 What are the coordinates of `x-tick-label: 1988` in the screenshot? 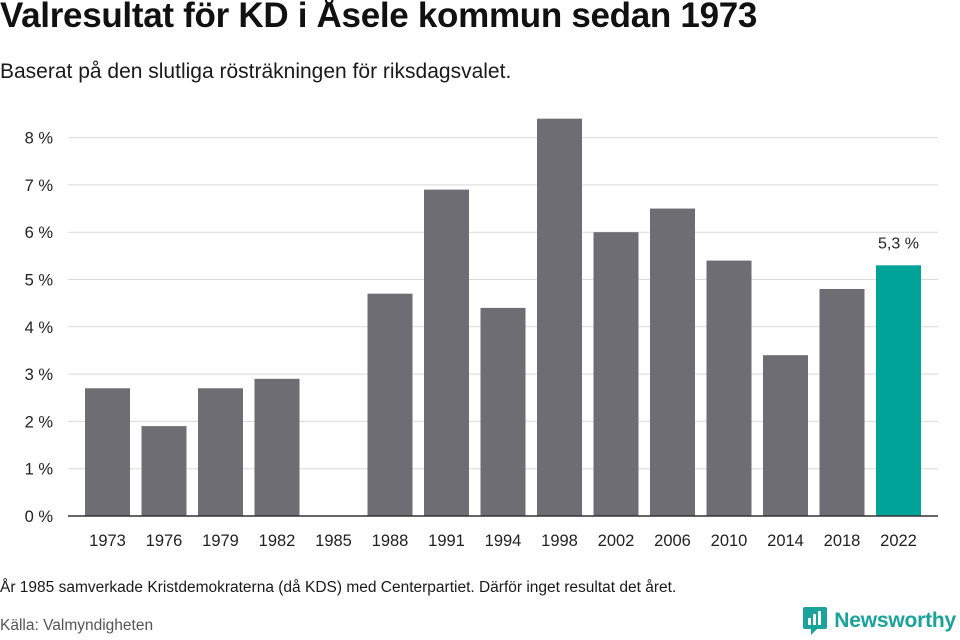 It's located at (390, 541).